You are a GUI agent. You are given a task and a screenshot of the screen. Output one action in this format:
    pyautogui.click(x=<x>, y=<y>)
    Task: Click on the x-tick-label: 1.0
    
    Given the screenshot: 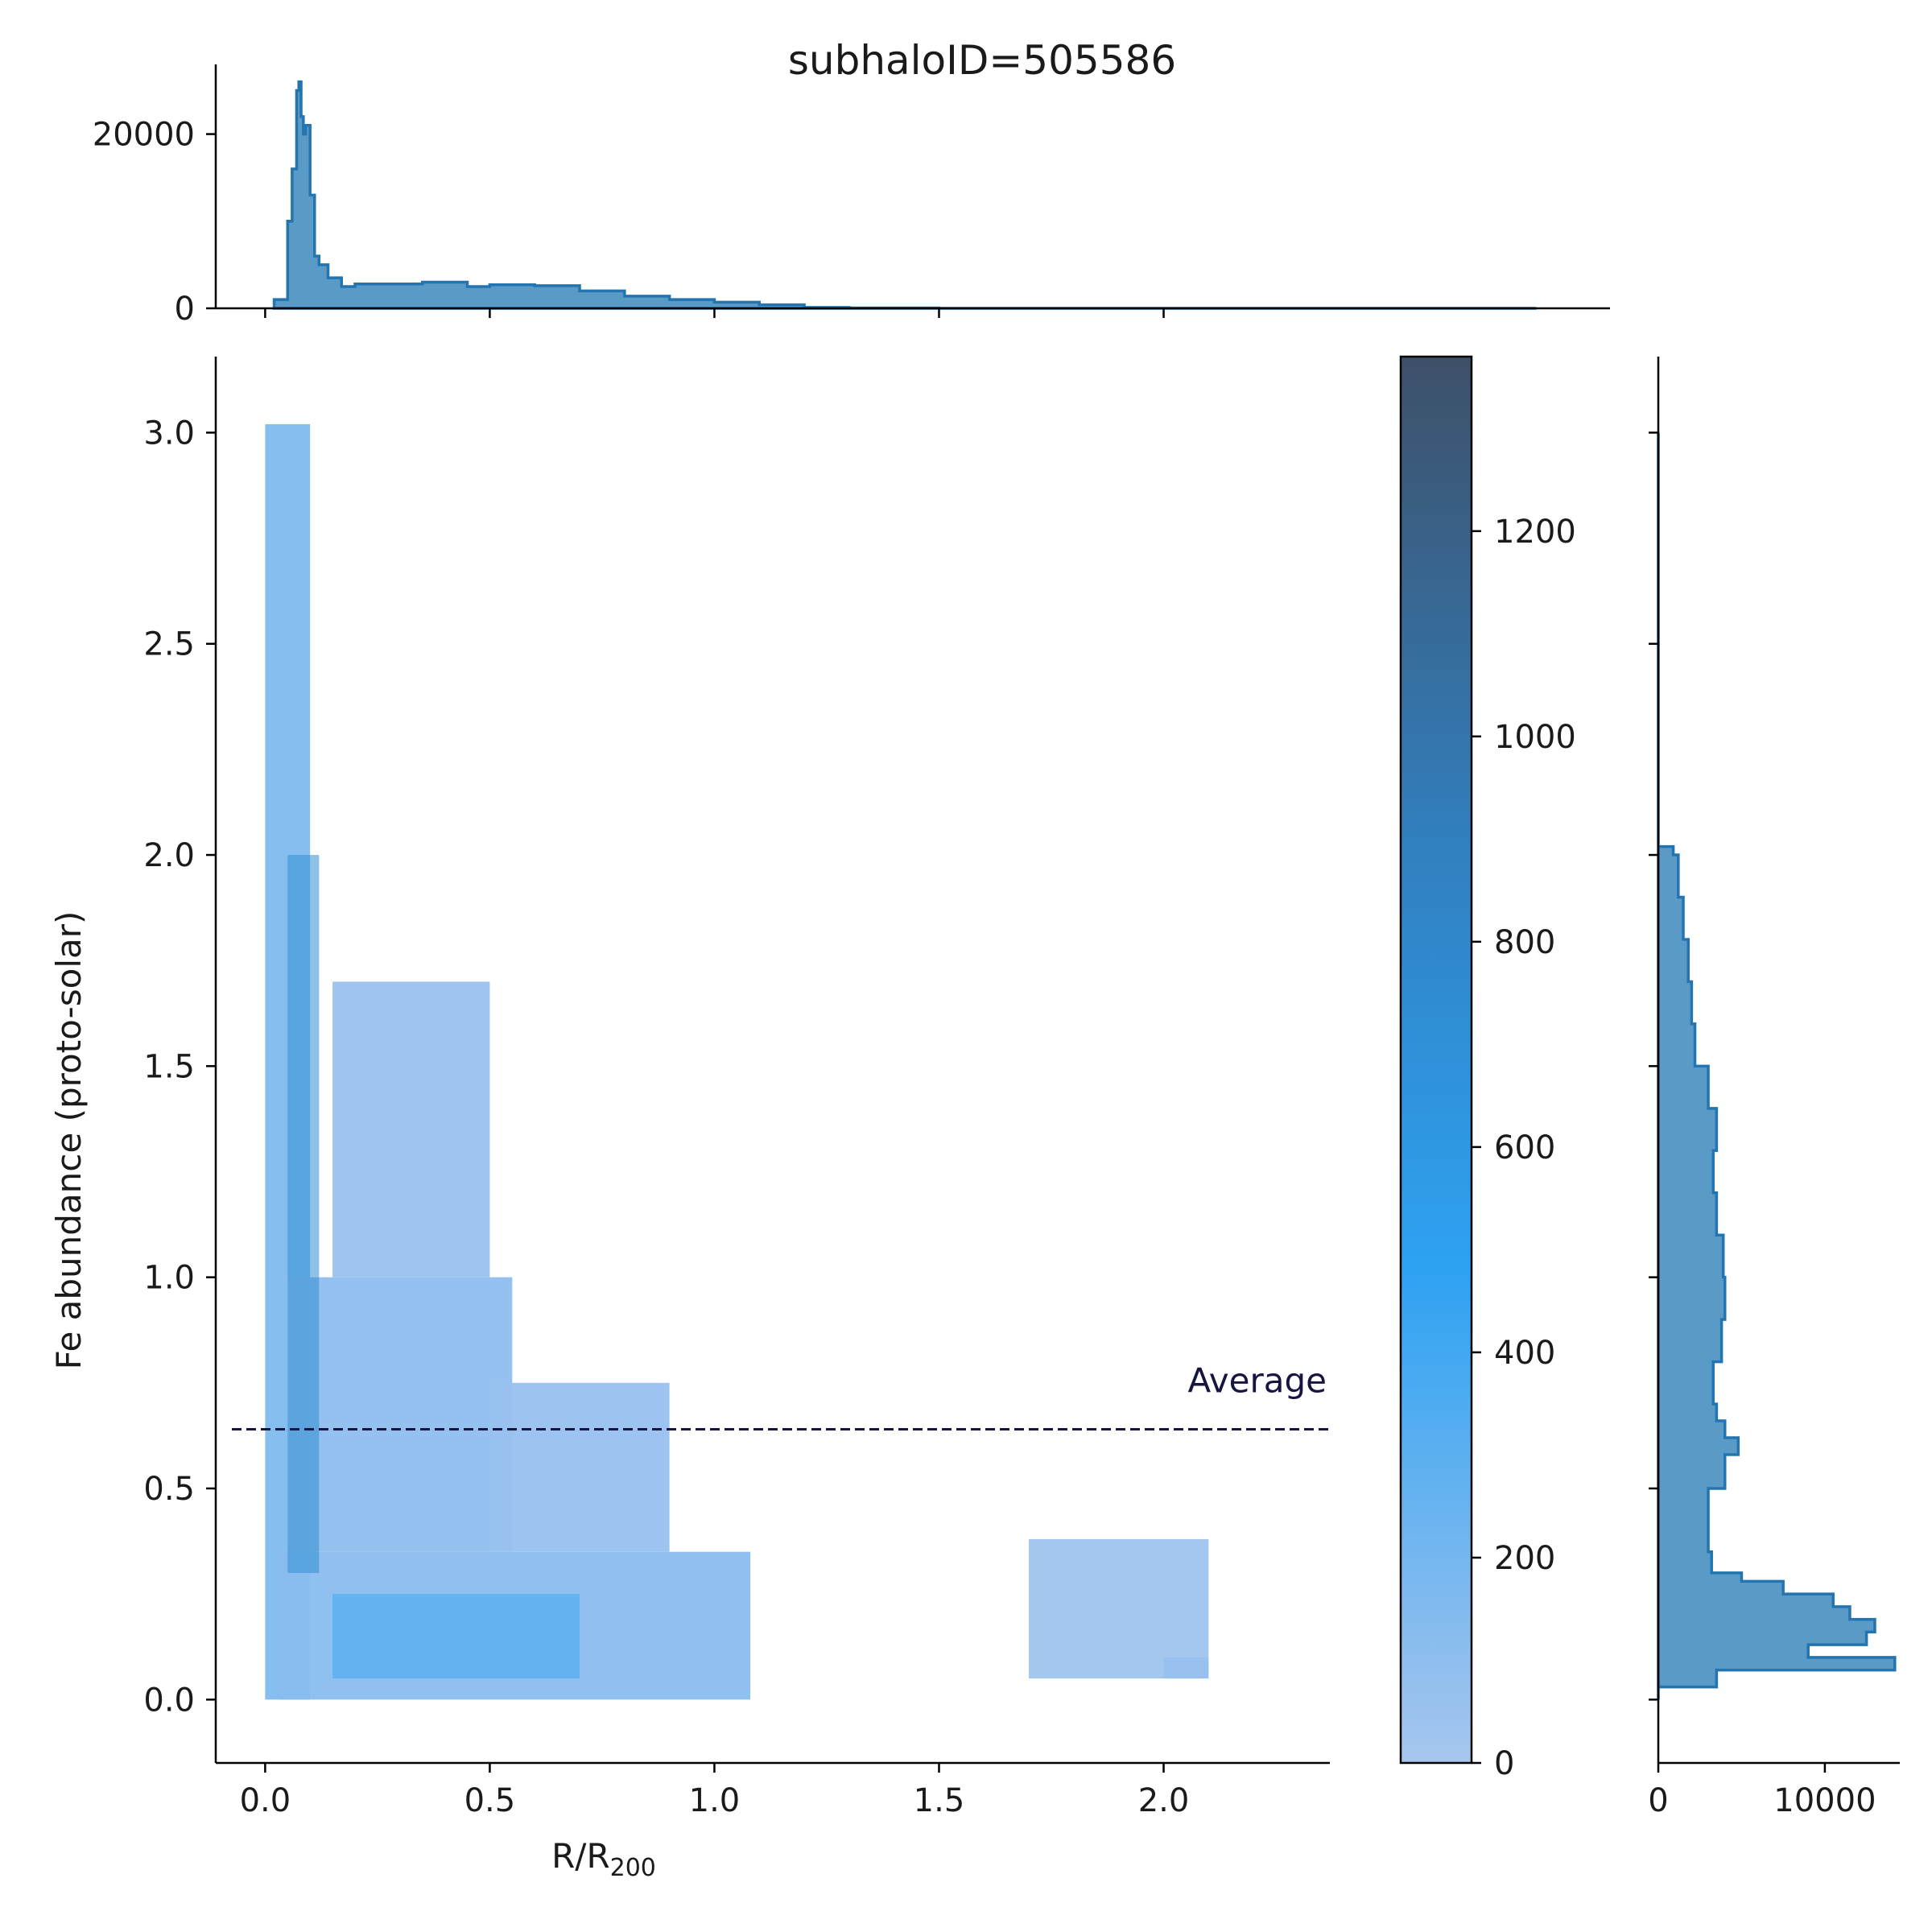 What is the action you would take?
    pyautogui.click(x=715, y=1800)
    